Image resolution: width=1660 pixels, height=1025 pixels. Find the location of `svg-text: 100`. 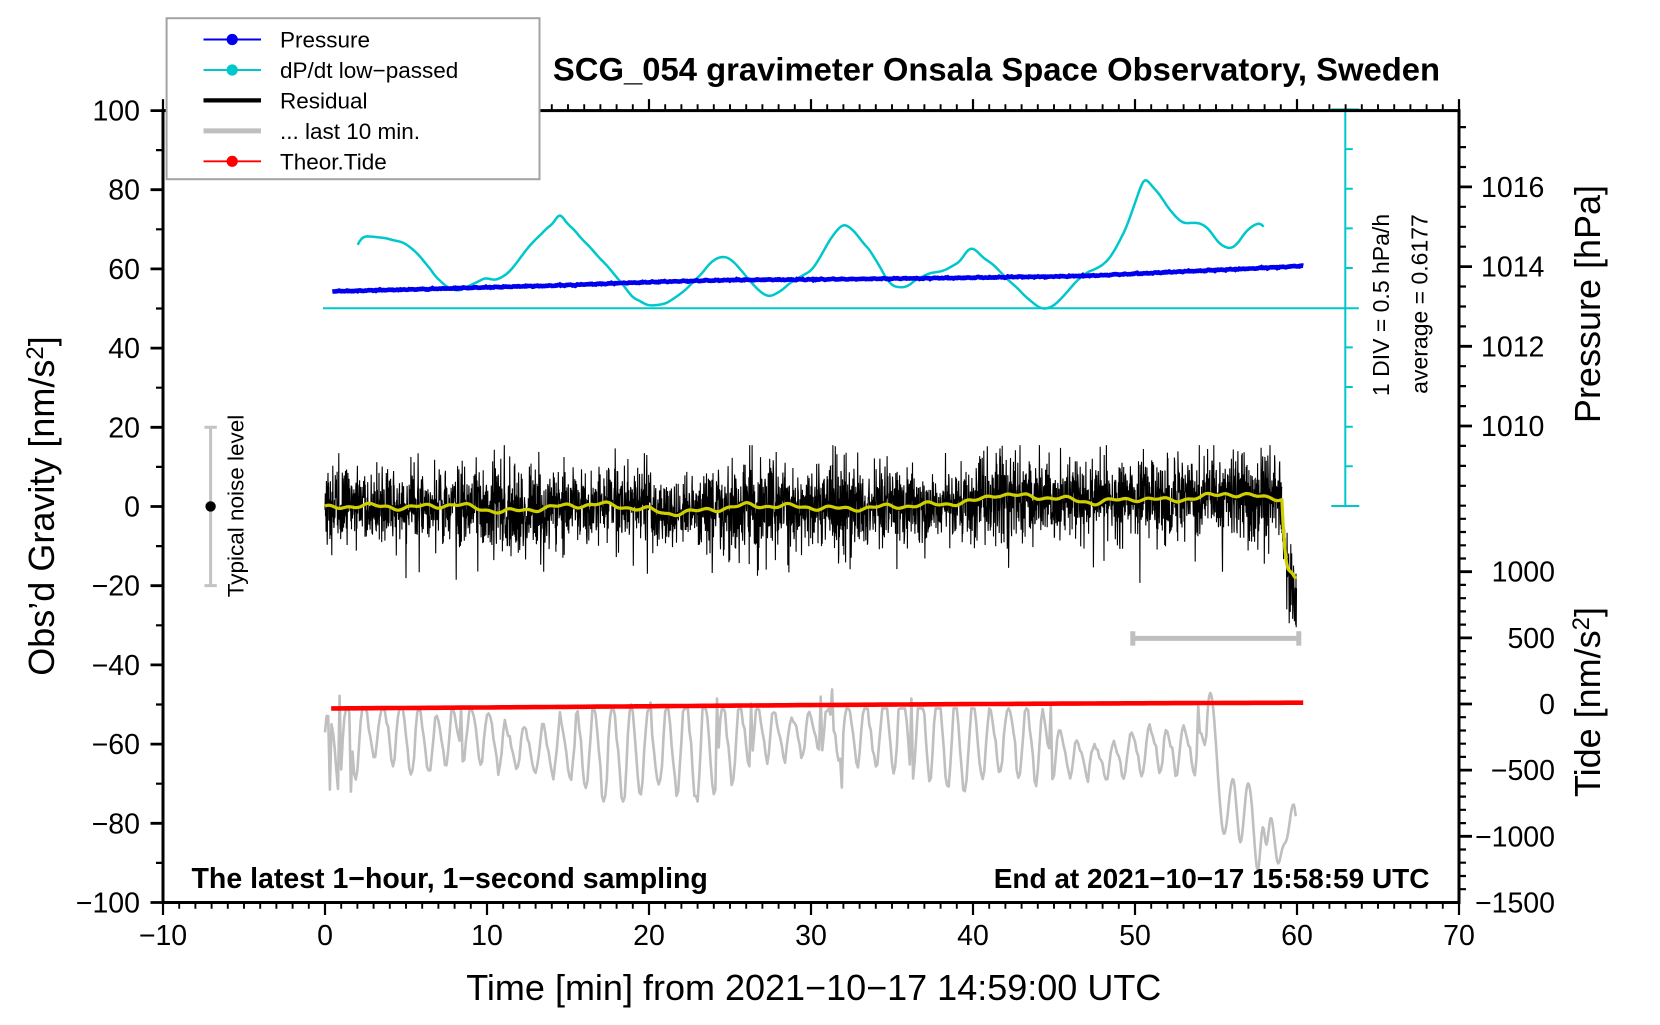

svg-text: 100 is located at coordinates (116, 112).